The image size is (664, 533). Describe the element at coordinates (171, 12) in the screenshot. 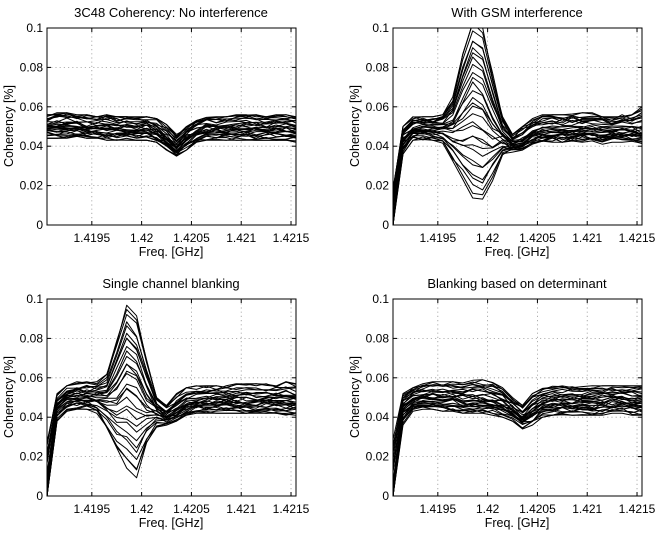

I see `chart-title: 3C48 Coherency: No interference` at that location.